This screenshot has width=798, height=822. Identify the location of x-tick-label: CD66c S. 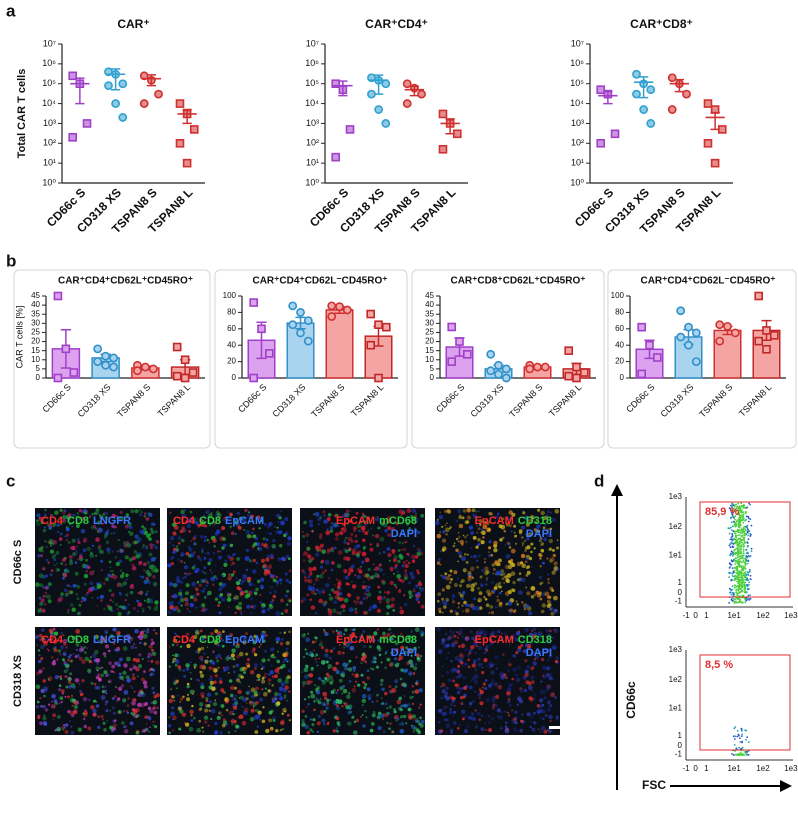
(252, 398).